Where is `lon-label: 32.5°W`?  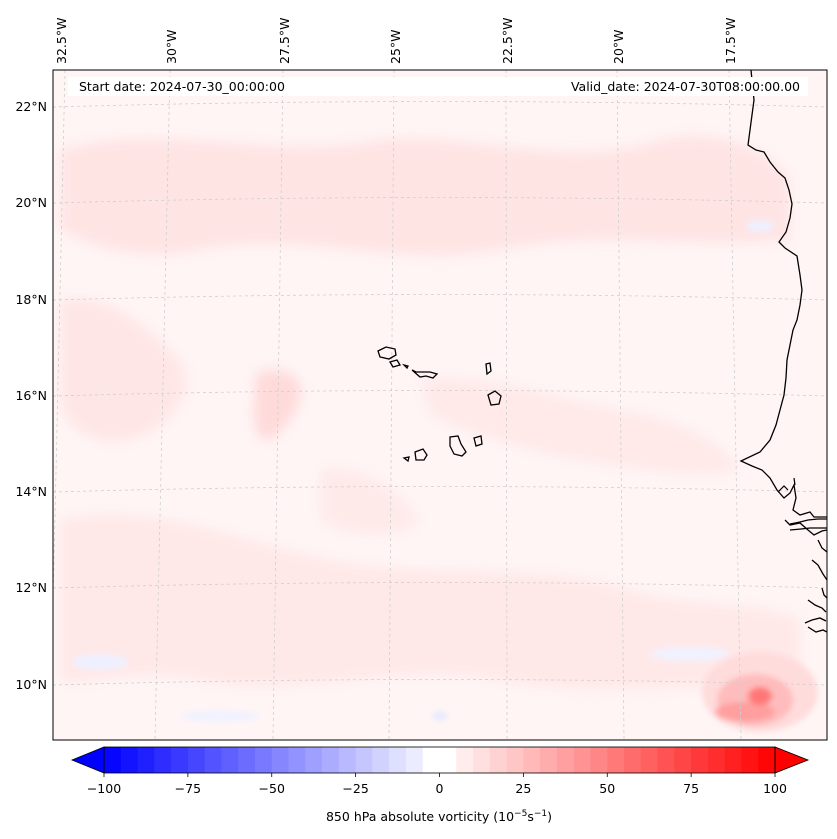 lon-label: 32.5°W is located at coordinates (61, 41).